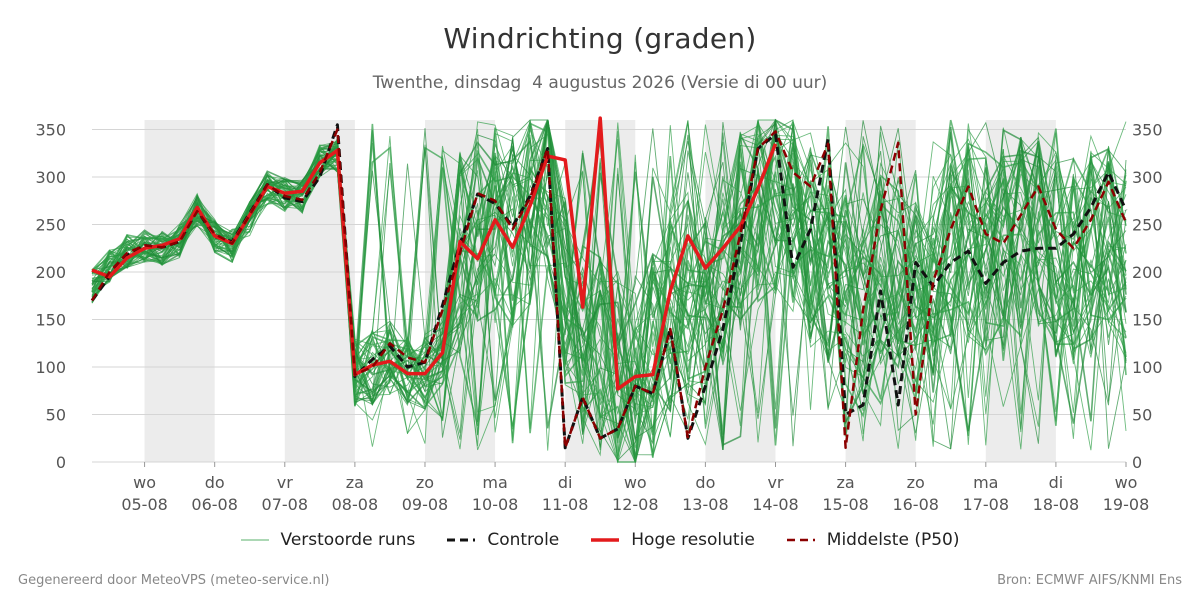  Describe the element at coordinates (254, 540) in the screenshot. I see `legend-swatch-ensemble` at that location.